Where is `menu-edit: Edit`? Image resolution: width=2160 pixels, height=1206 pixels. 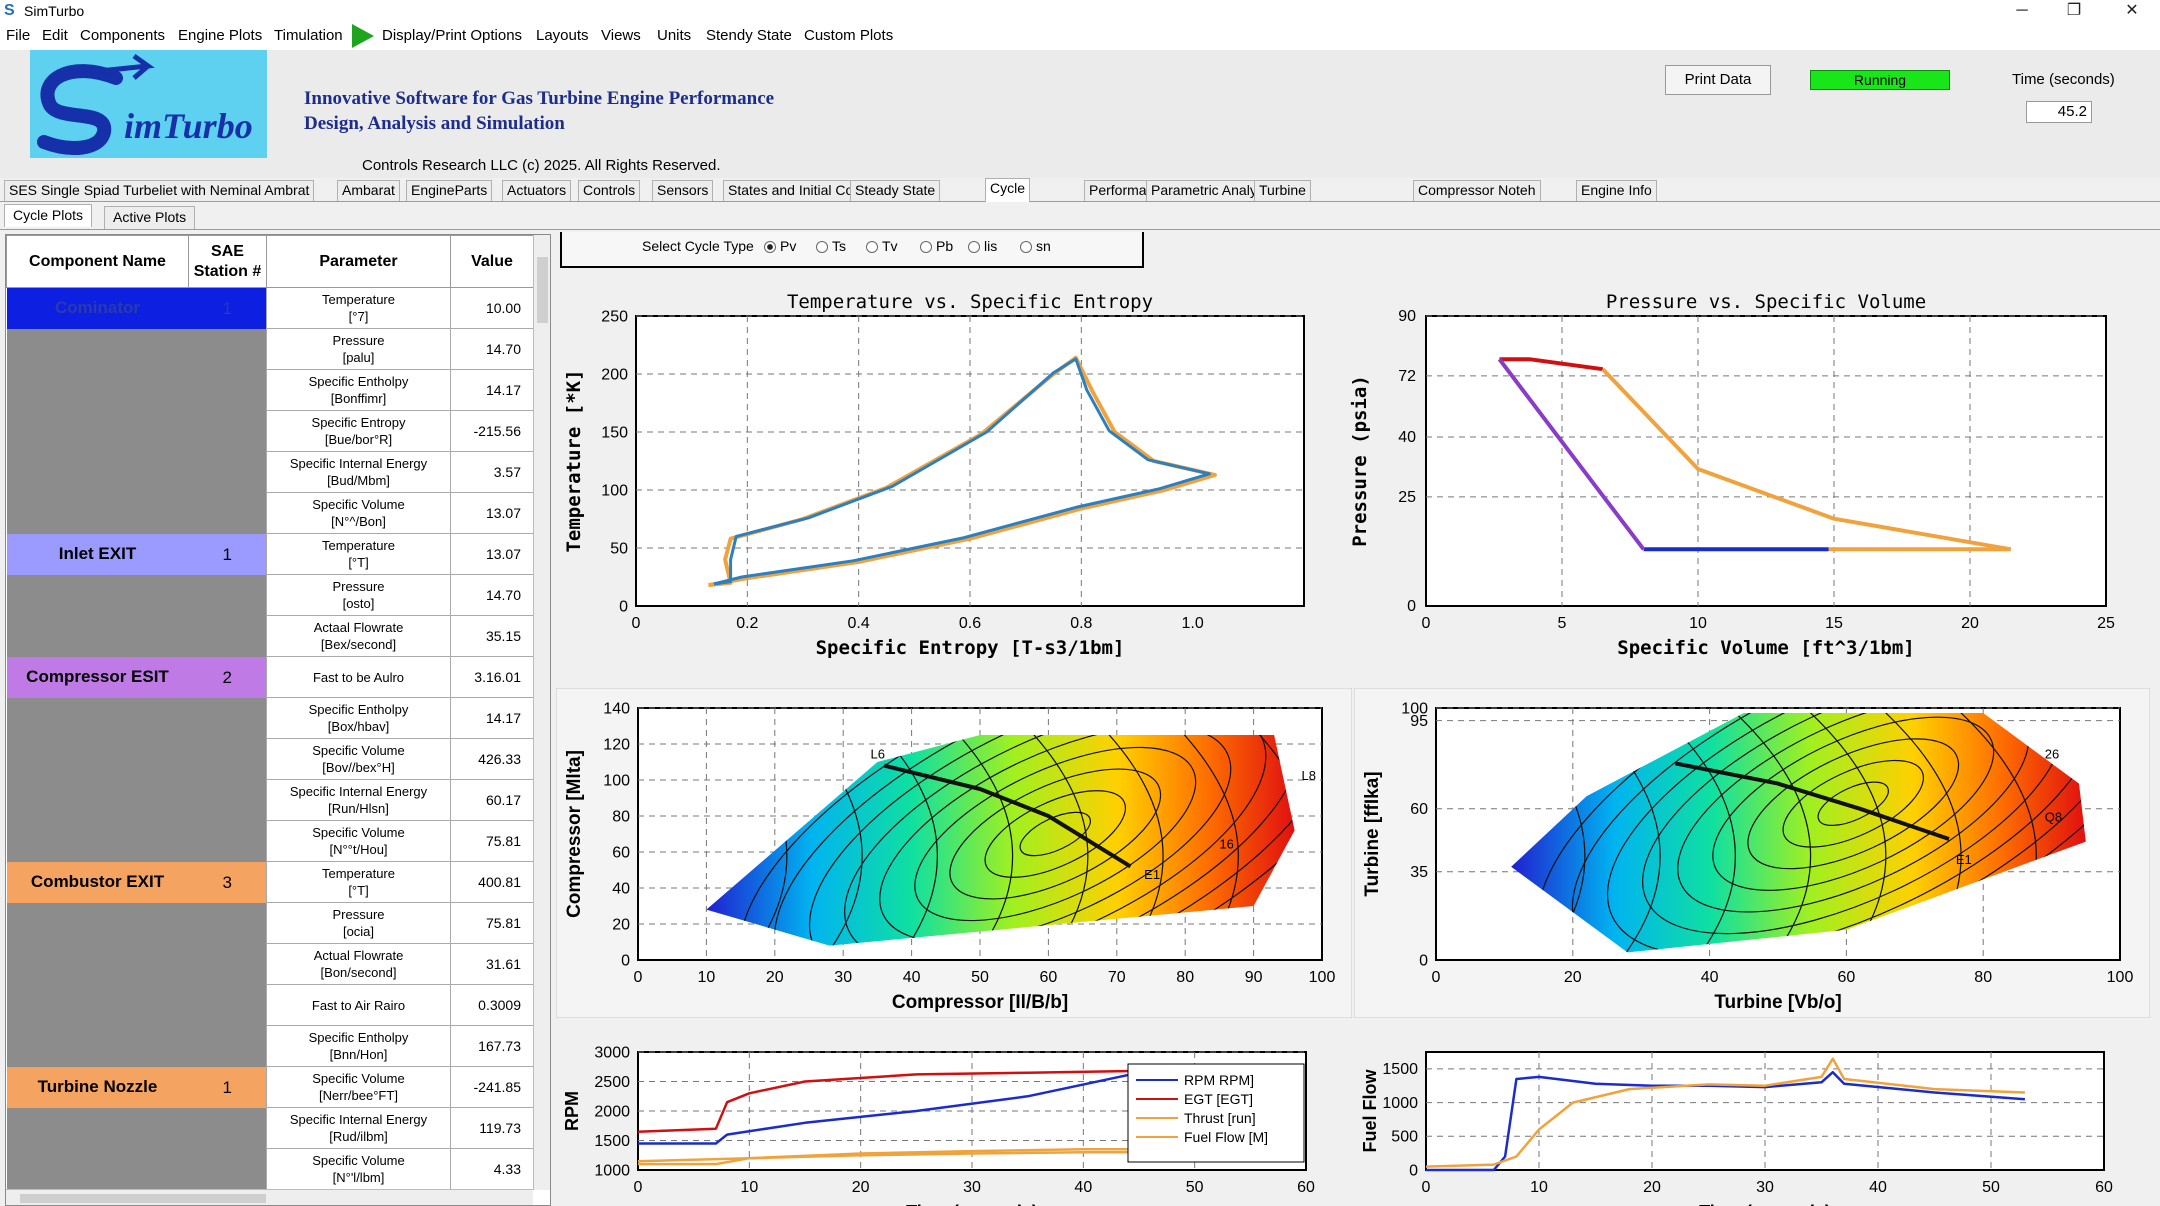 menu-edit: Edit is located at coordinates (55, 35).